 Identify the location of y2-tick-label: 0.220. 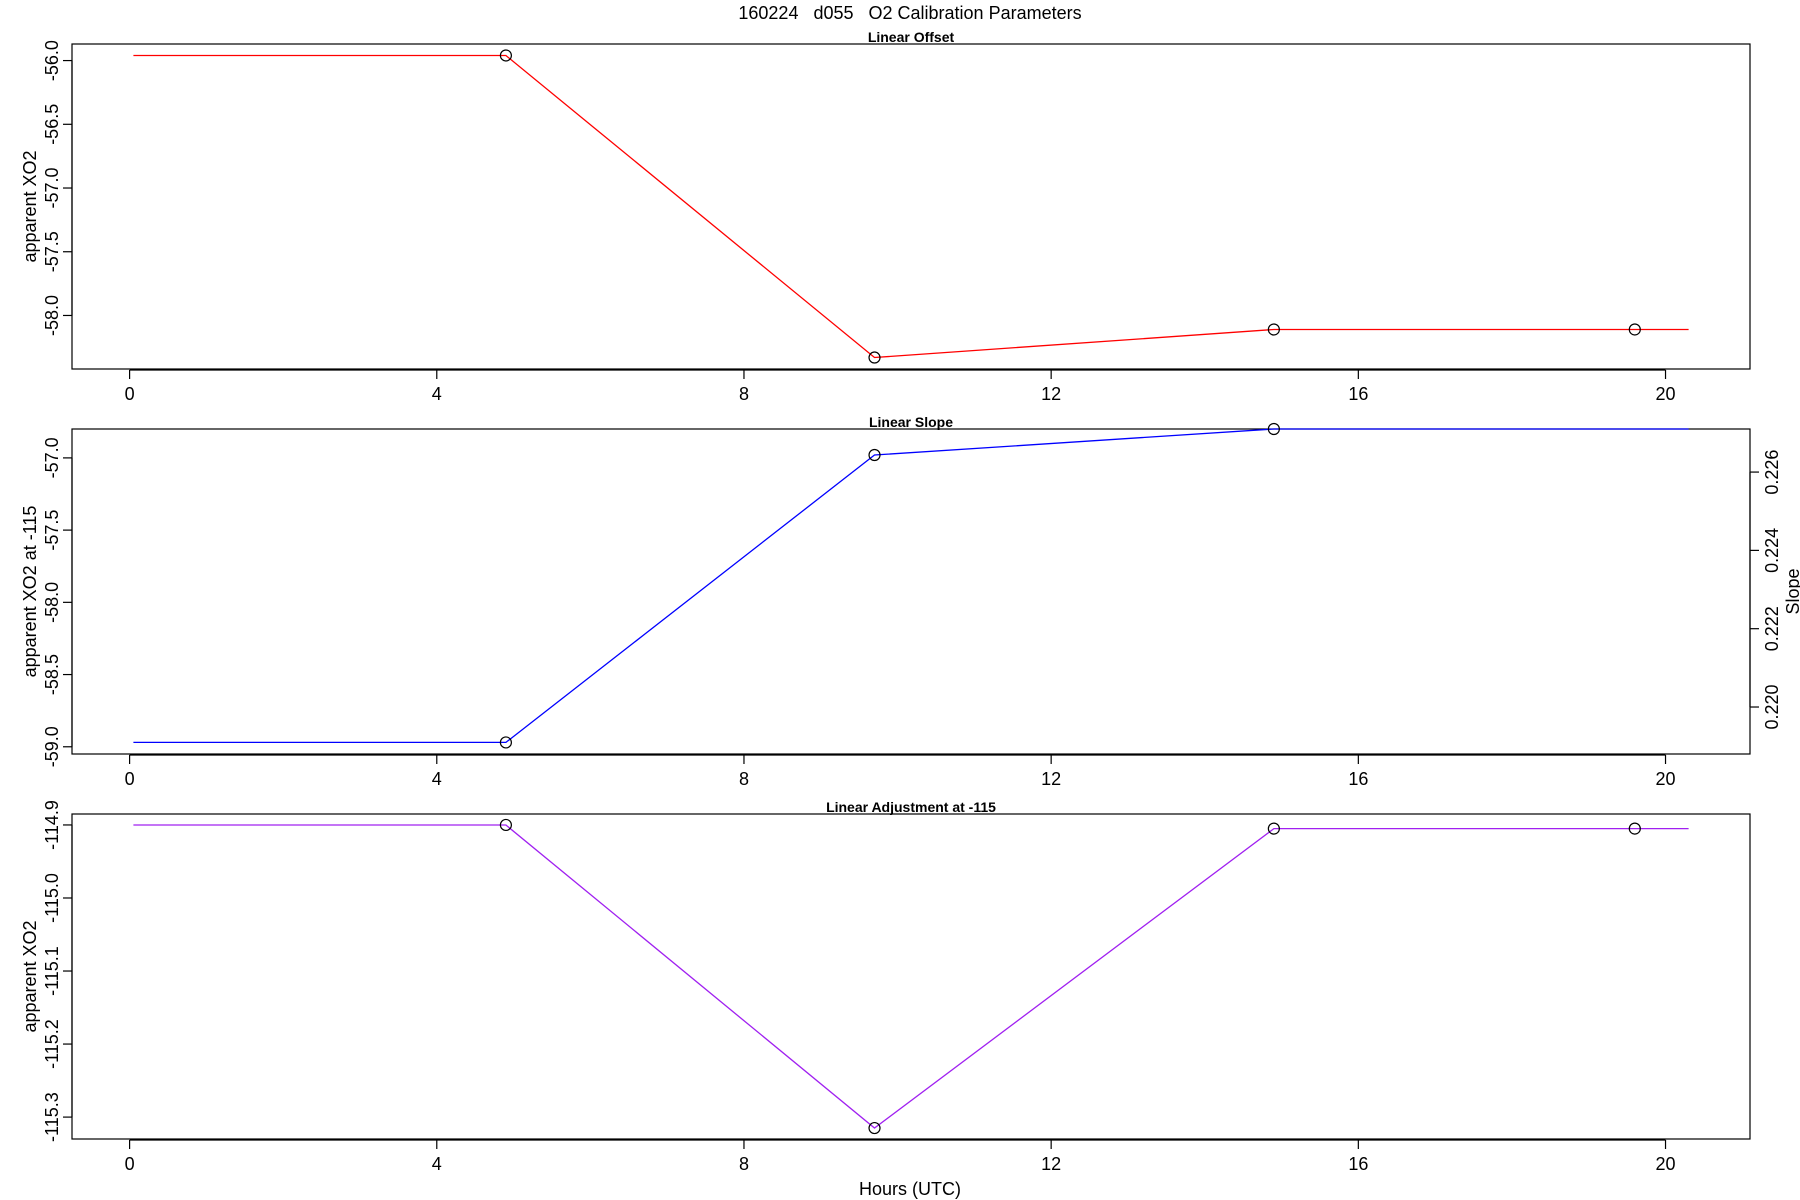
(1772, 706).